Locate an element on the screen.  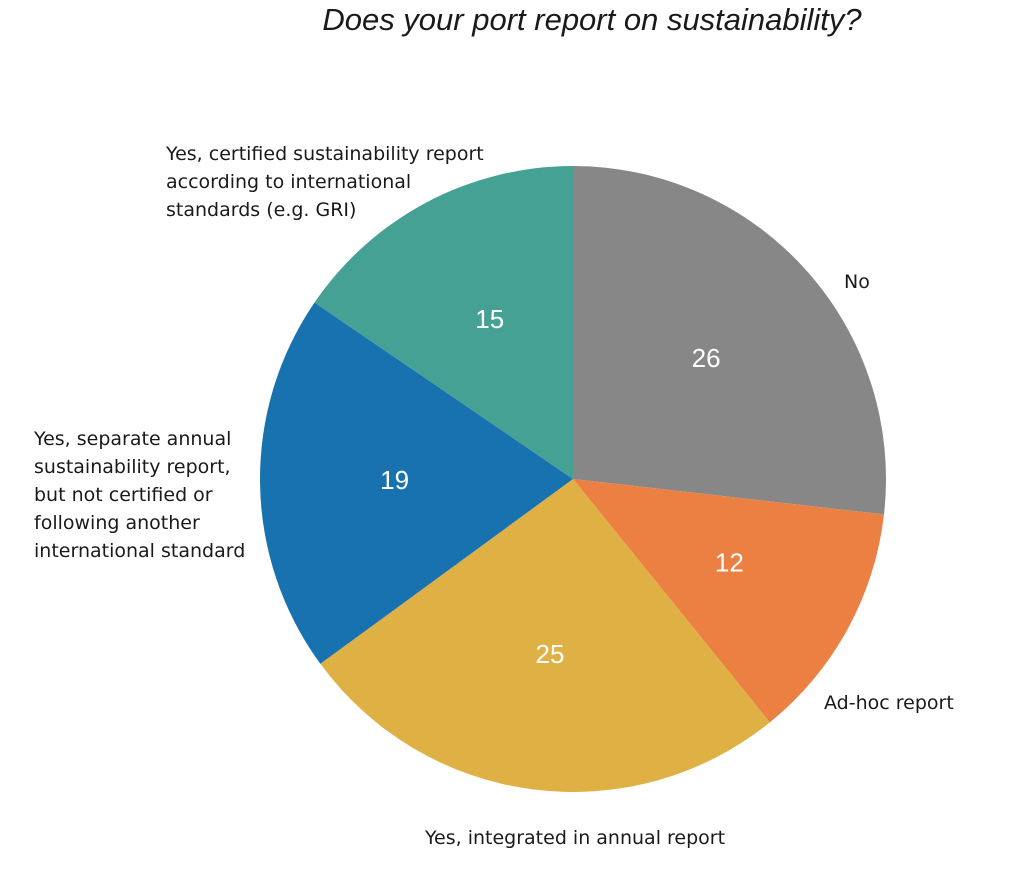
slice-value: 15 is located at coordinates (489, 319).